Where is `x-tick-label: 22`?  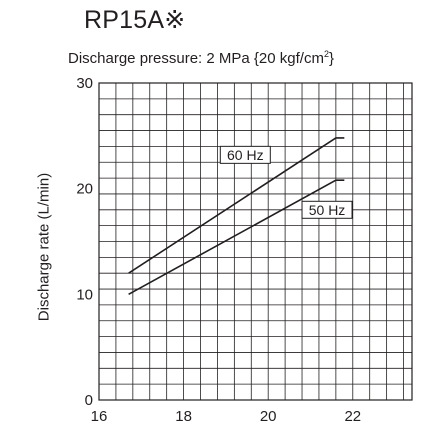
x-tick-label: 22 is located at coordinates (352, 416).